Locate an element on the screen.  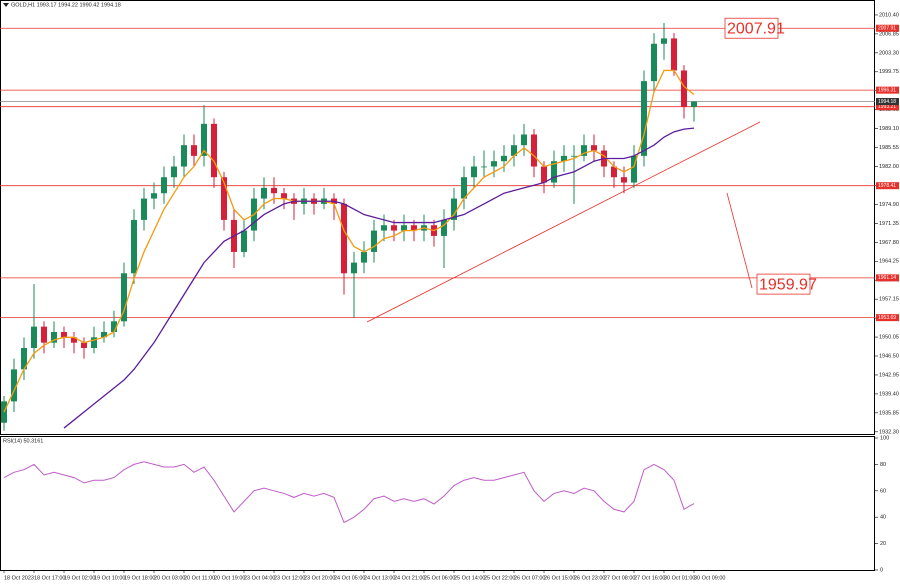
x-tick-label: 30 Oct 01:00 is located at coordinates (680, 578).